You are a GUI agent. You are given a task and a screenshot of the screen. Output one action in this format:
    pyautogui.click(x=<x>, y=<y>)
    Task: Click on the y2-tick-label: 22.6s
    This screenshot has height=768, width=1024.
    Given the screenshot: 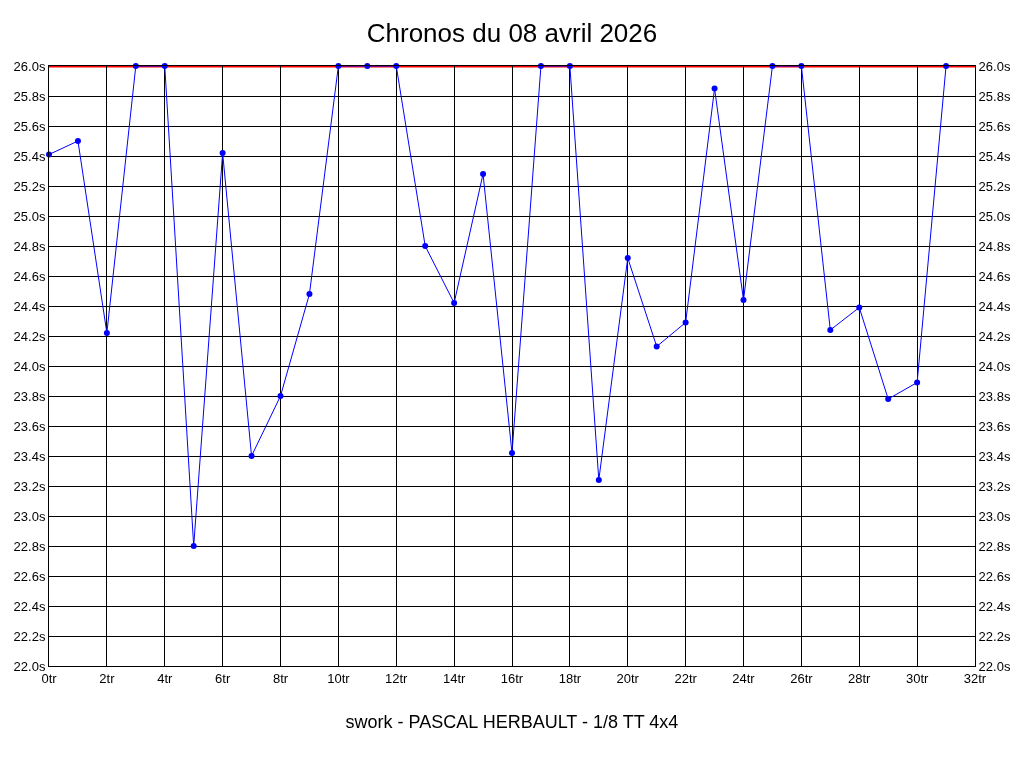 What is the action you would take?
    pyautogui.click(x=994, y=576)
    